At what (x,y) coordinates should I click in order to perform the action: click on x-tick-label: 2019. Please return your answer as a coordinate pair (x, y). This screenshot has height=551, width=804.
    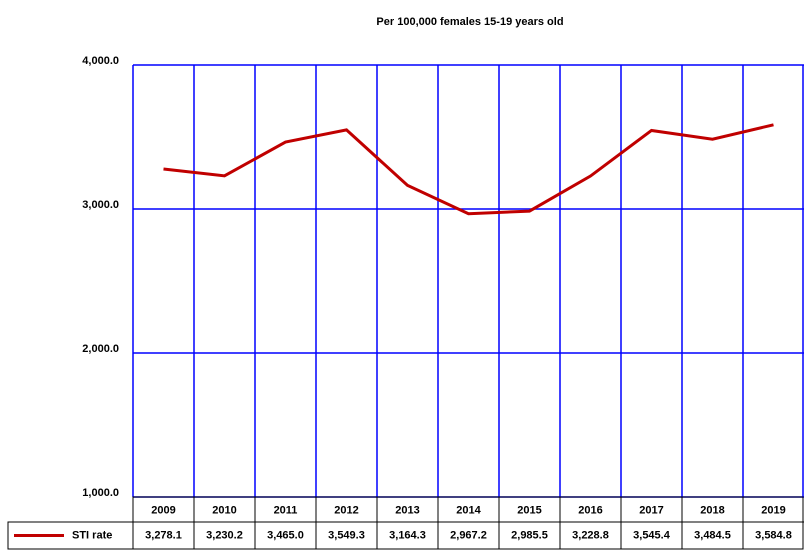
    Looking at the image, I should click on (773, 510).